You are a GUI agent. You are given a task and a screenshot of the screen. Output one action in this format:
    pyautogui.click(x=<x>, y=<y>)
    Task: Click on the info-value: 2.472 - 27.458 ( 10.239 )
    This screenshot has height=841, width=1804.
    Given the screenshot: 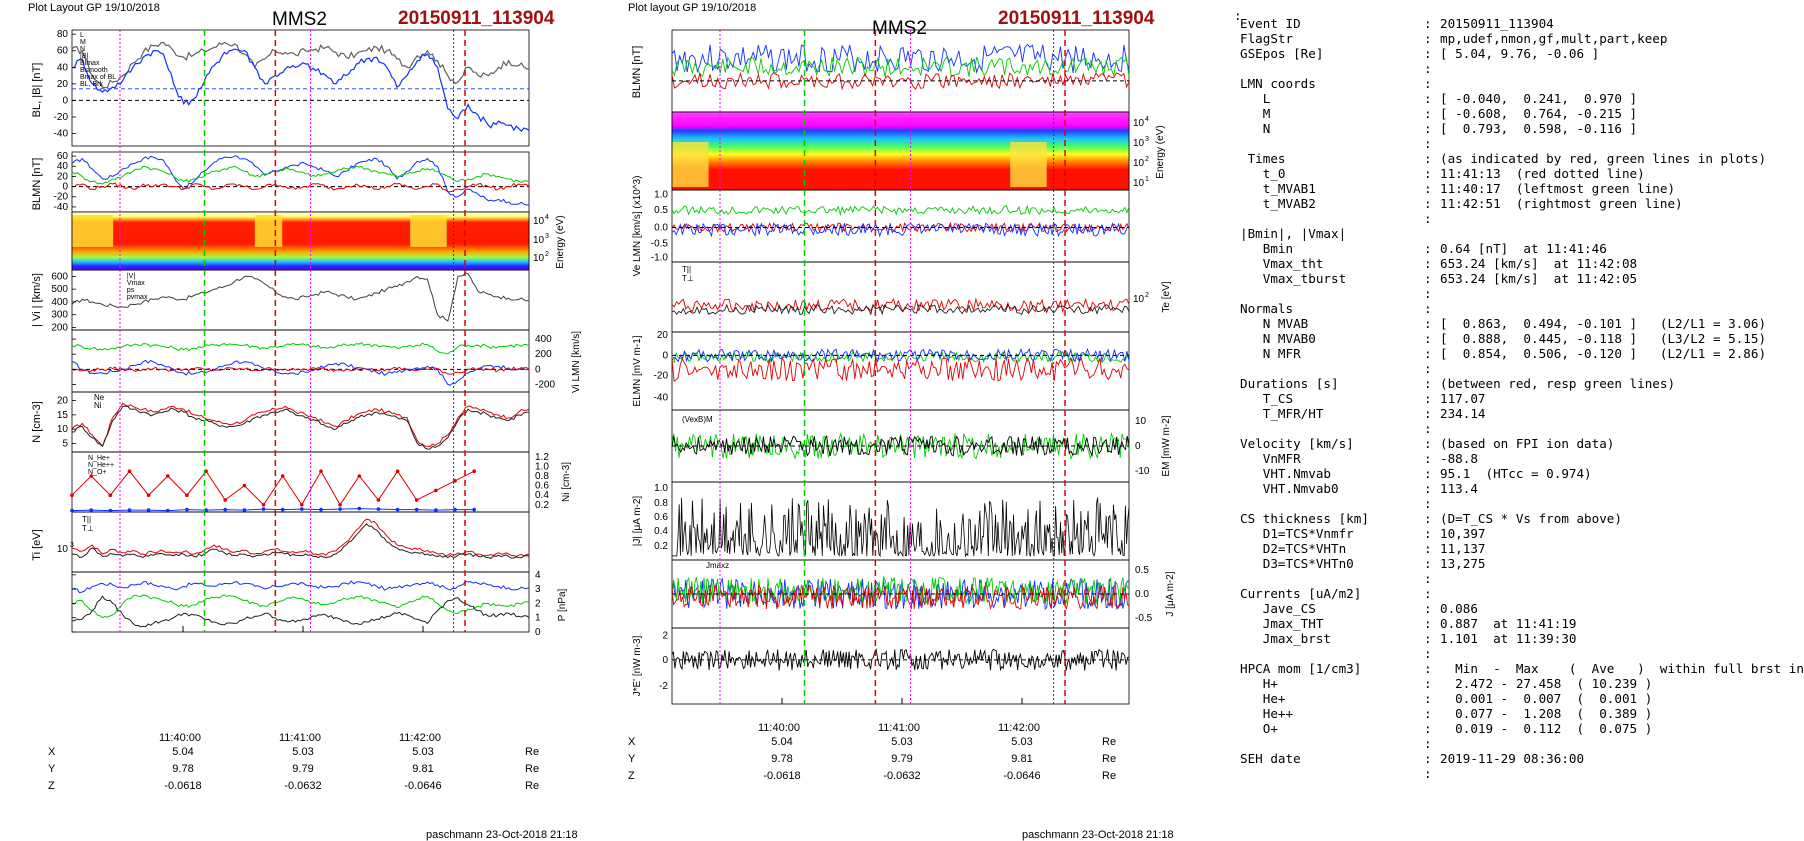 What is the action you would take?
    pyautogui.click(x=1546, y=683)
    